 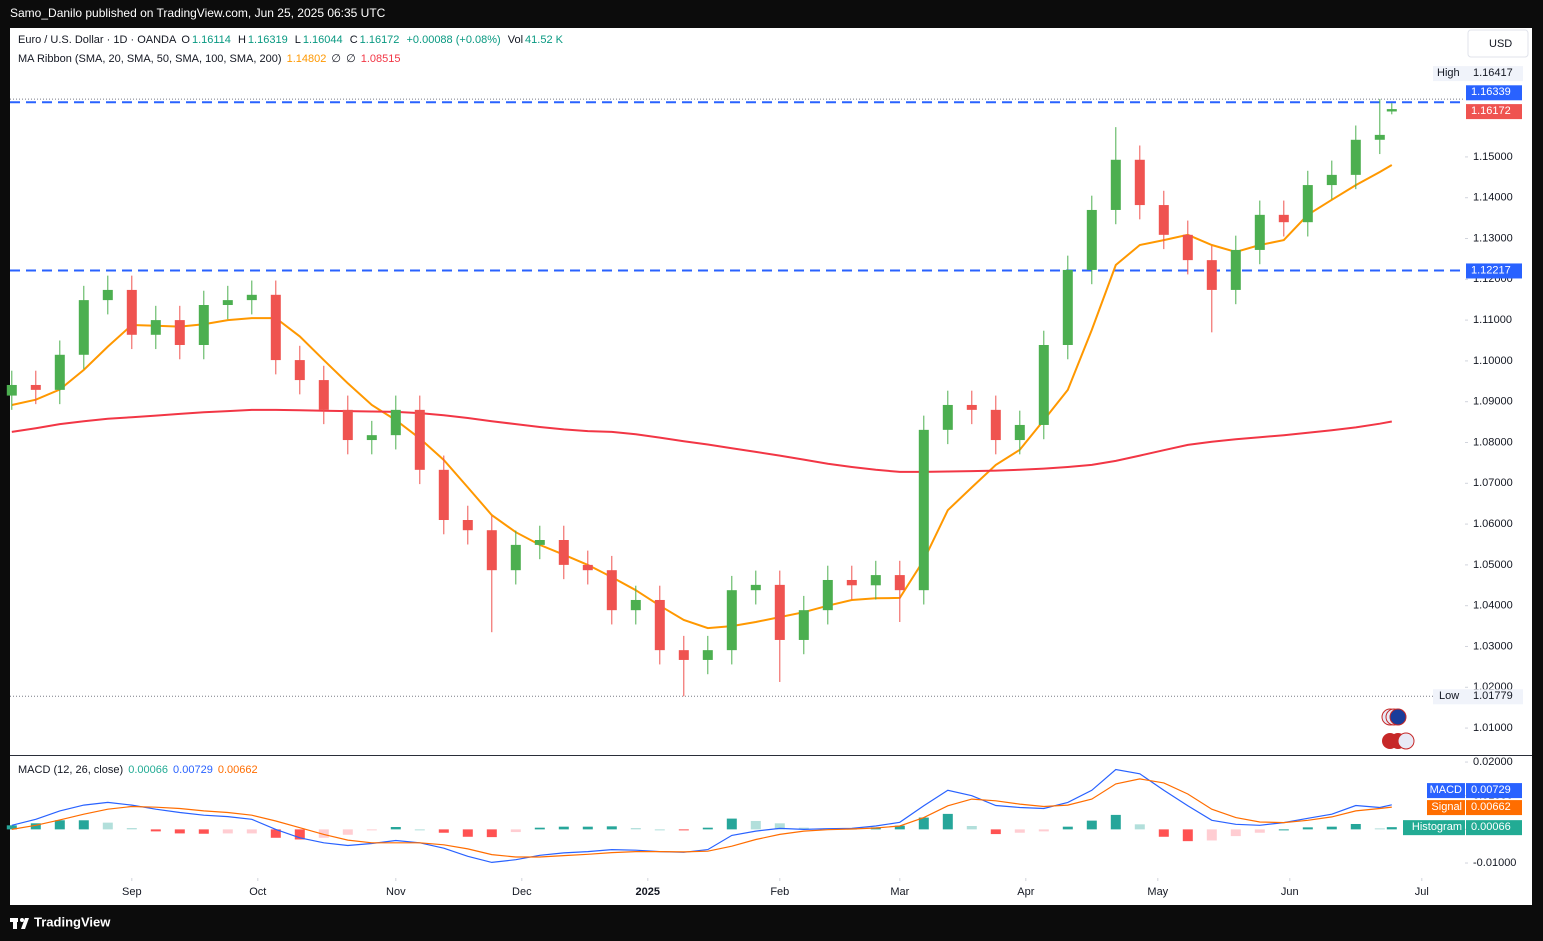 I want to click on price-value: 1.16172, so click(x=1491, y=111).